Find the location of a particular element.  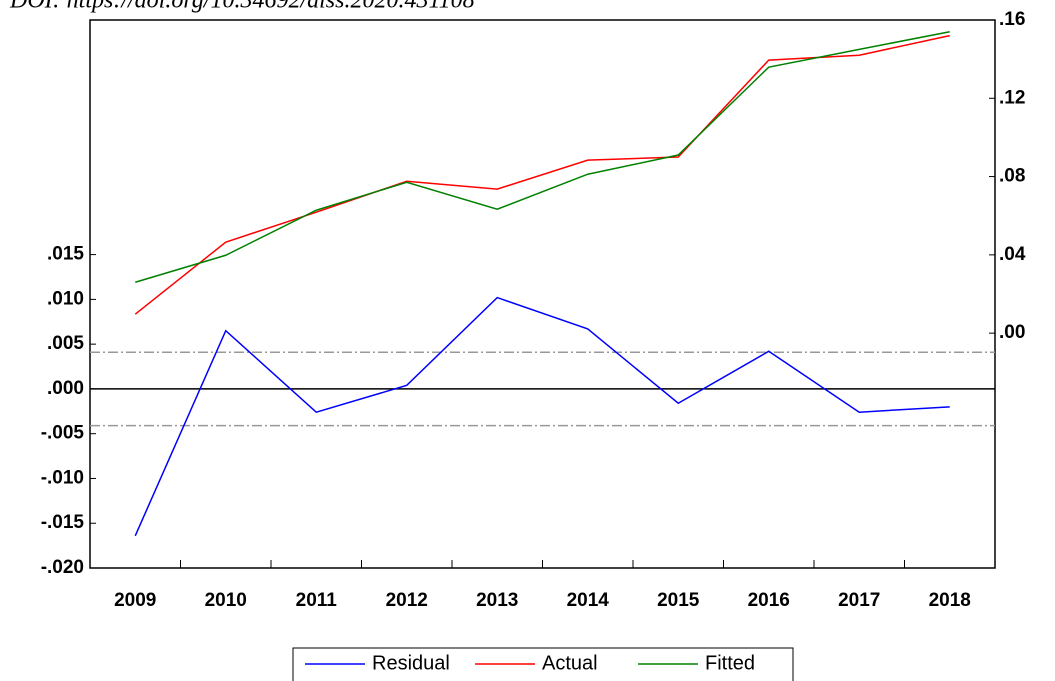

y-tick-label: .010 is located at coordinates (65, 298).